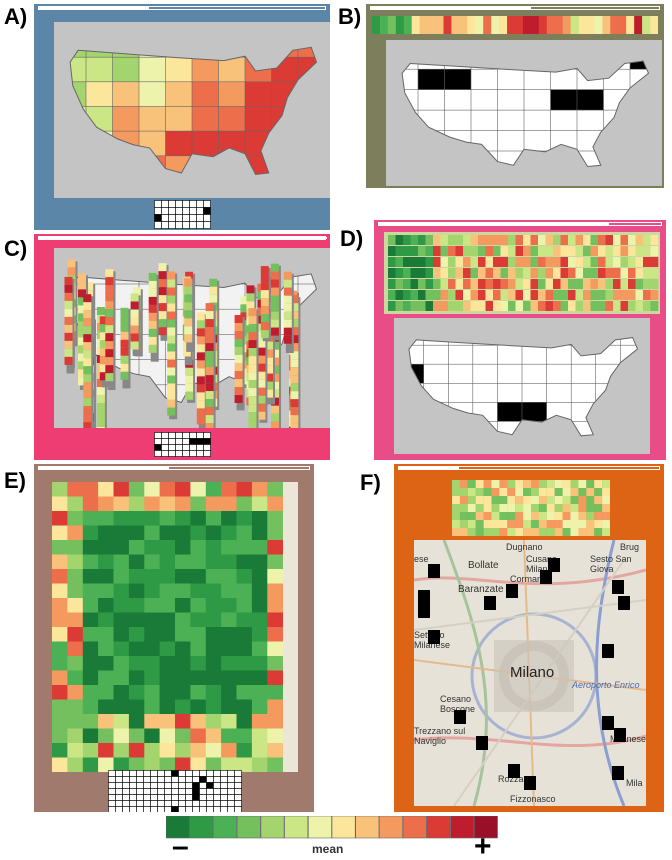 The width and height of the screenshot is (672, 860). What do you see at coordinates (620, 735) in the screenshot?
I see `selected-cell` at bounding box center [620, 735].